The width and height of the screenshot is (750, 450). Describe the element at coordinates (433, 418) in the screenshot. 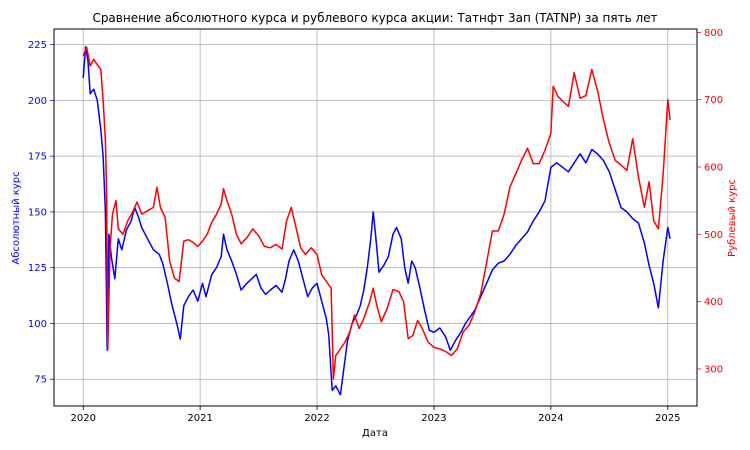

I see `x-tick-label: 2023` at that location.